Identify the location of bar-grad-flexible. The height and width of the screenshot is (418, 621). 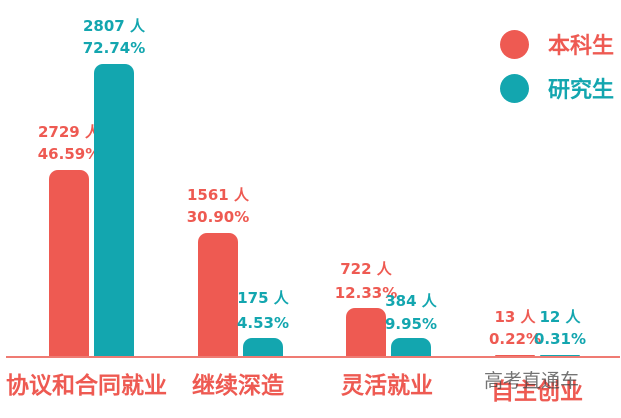
(411, 347).